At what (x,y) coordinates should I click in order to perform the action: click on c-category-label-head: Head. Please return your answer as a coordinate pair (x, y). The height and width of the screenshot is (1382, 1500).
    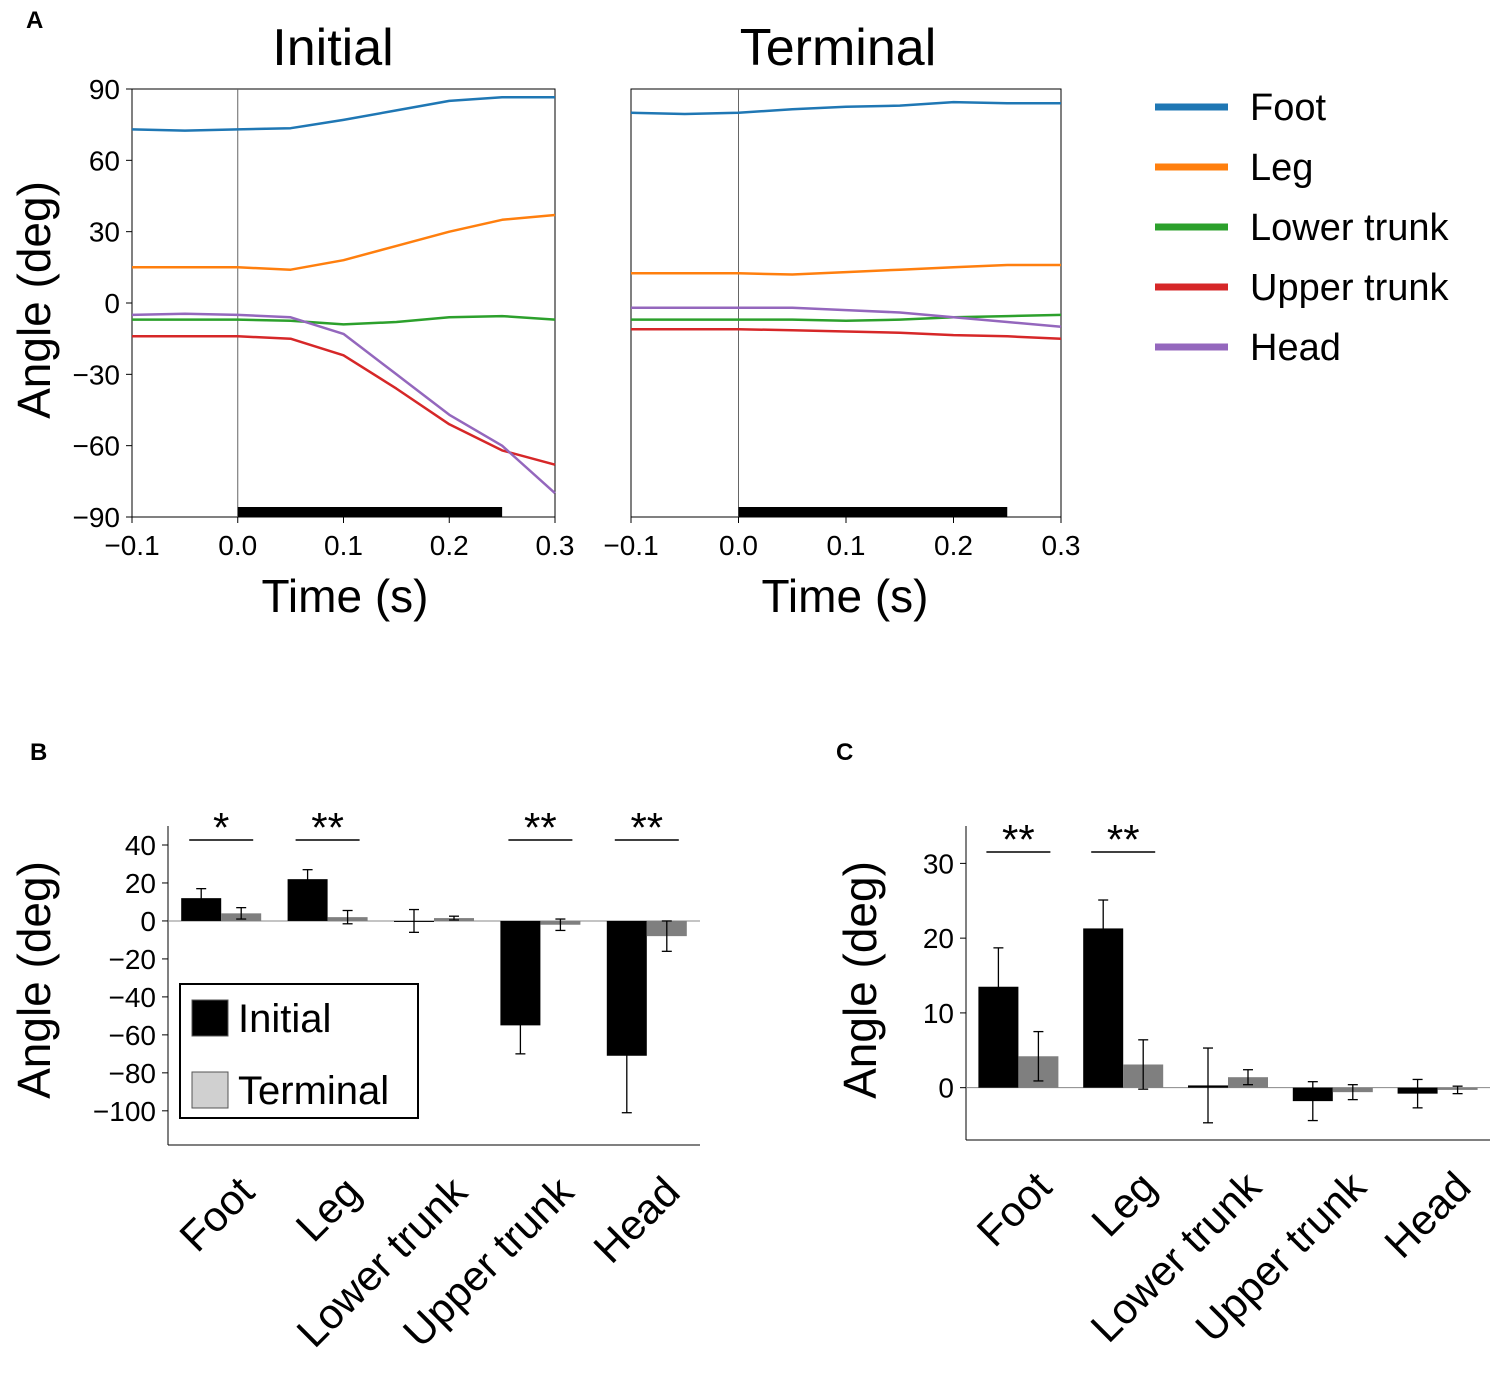
    Looking at the image, I should click on (1427, 1215).